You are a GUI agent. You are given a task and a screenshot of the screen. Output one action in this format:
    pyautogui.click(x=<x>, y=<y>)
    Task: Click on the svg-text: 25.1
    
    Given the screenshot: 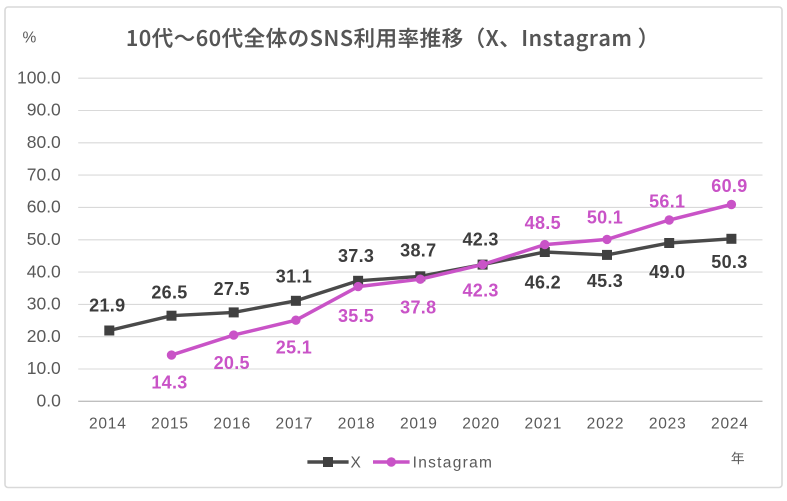 What is the action you would take?
    pyautogui.click(x=294, y=347)
    